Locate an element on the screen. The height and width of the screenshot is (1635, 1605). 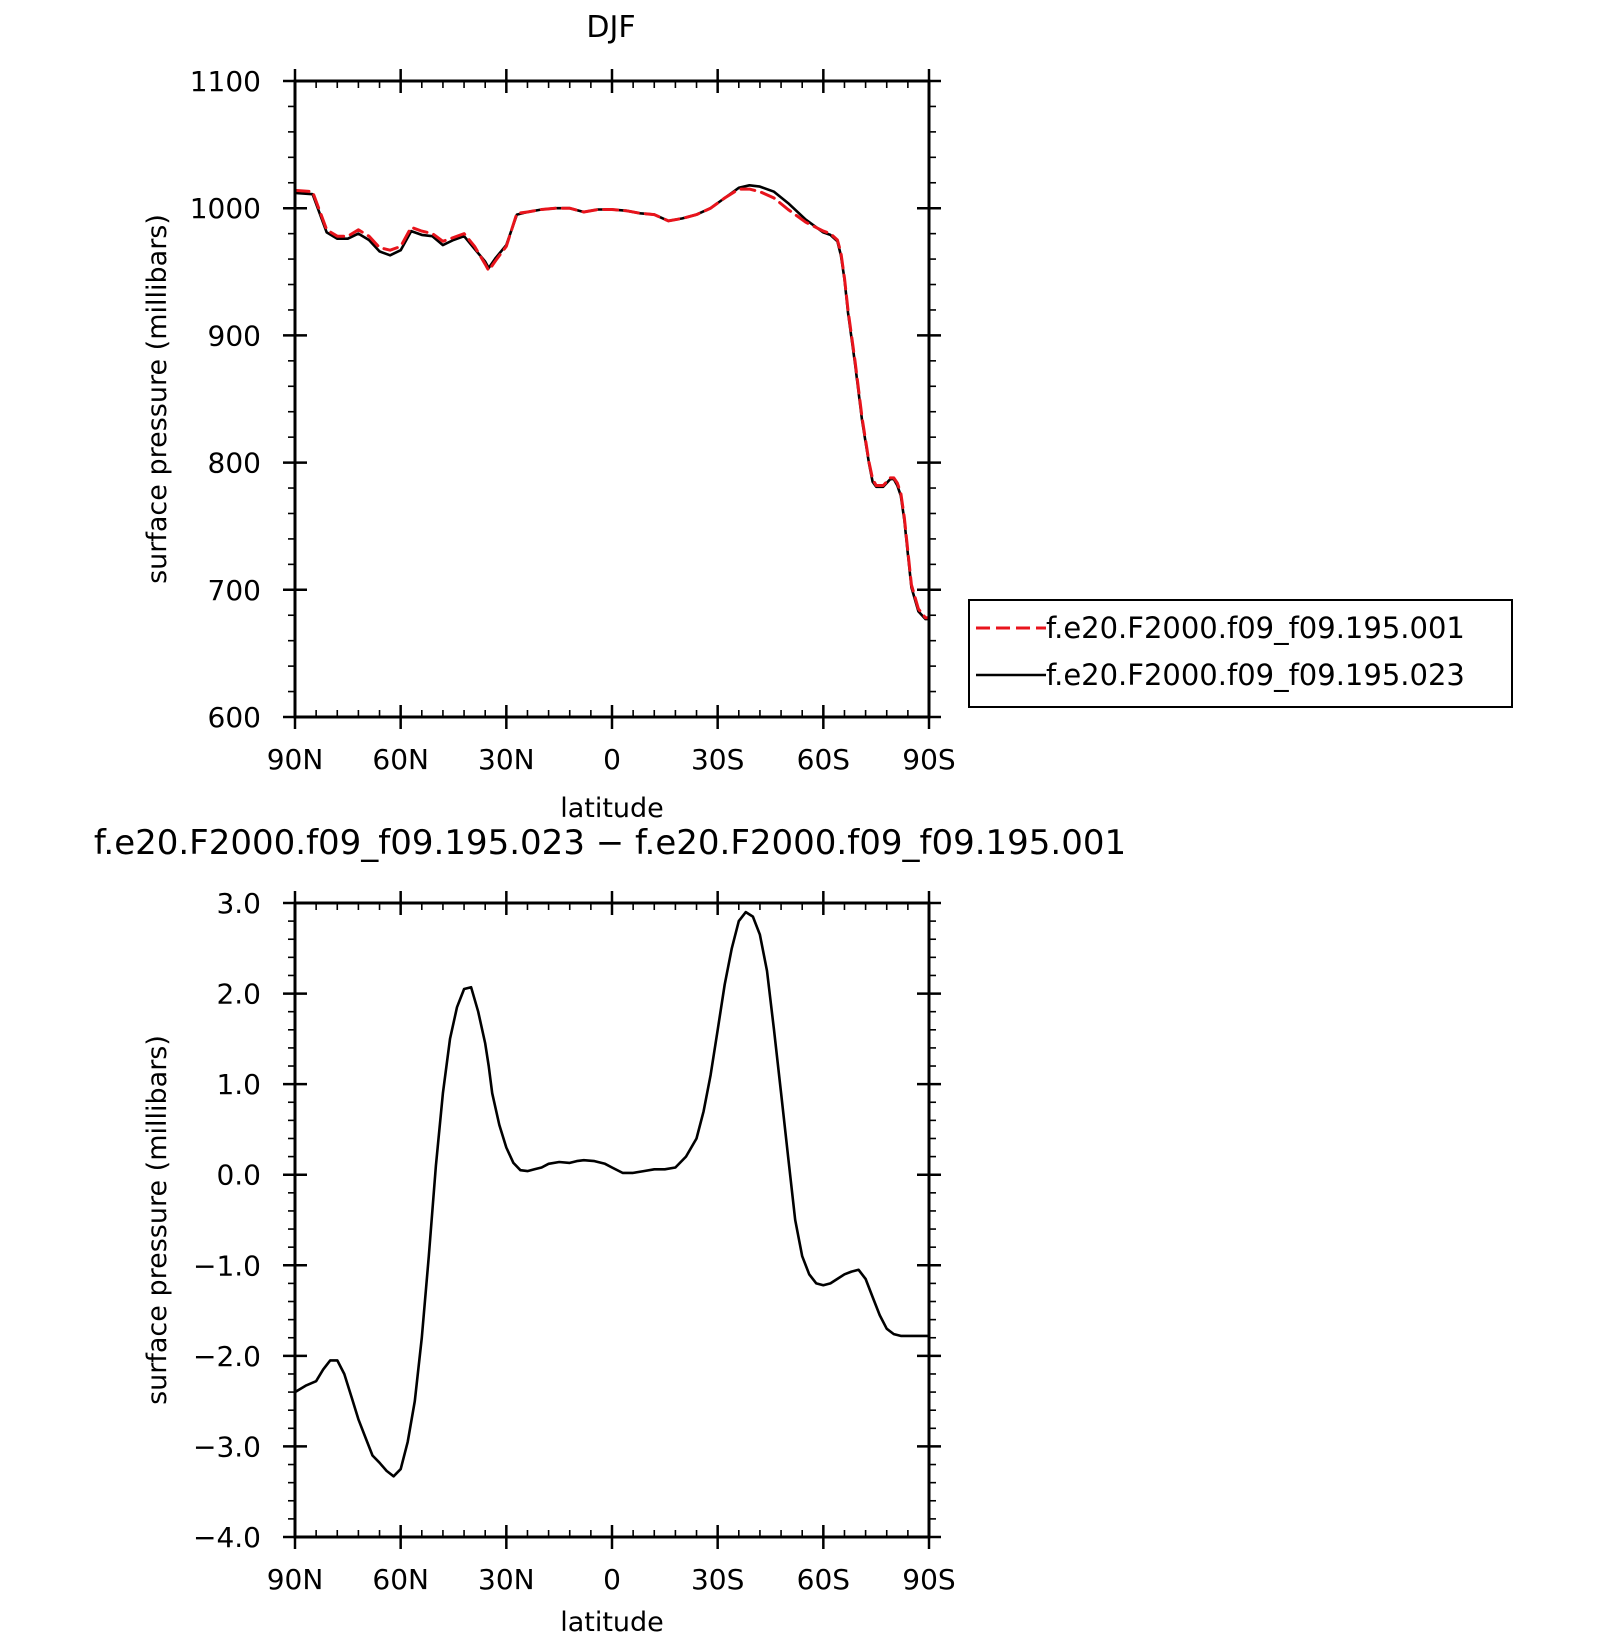
top-x-tick-label: 90N is located at coordinates (295, 759).